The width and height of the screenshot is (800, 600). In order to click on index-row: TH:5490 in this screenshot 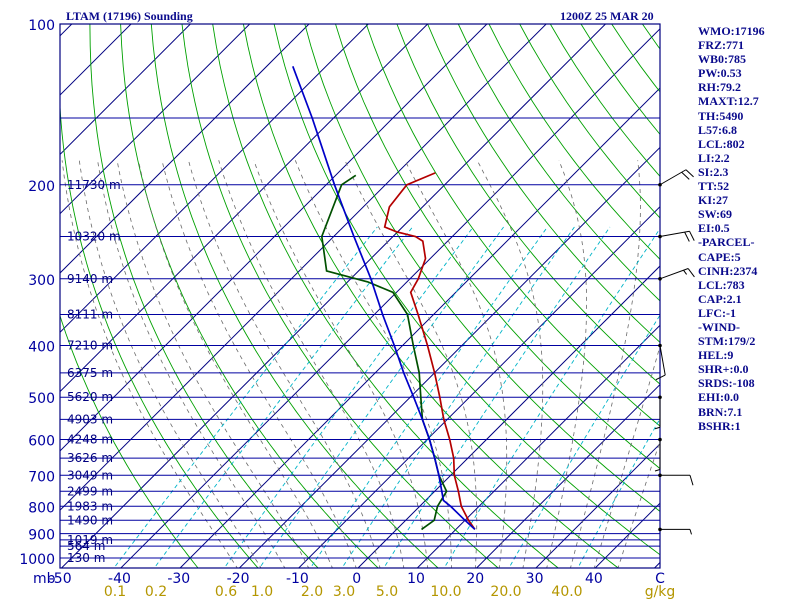, I will do `click(721, 115)`.